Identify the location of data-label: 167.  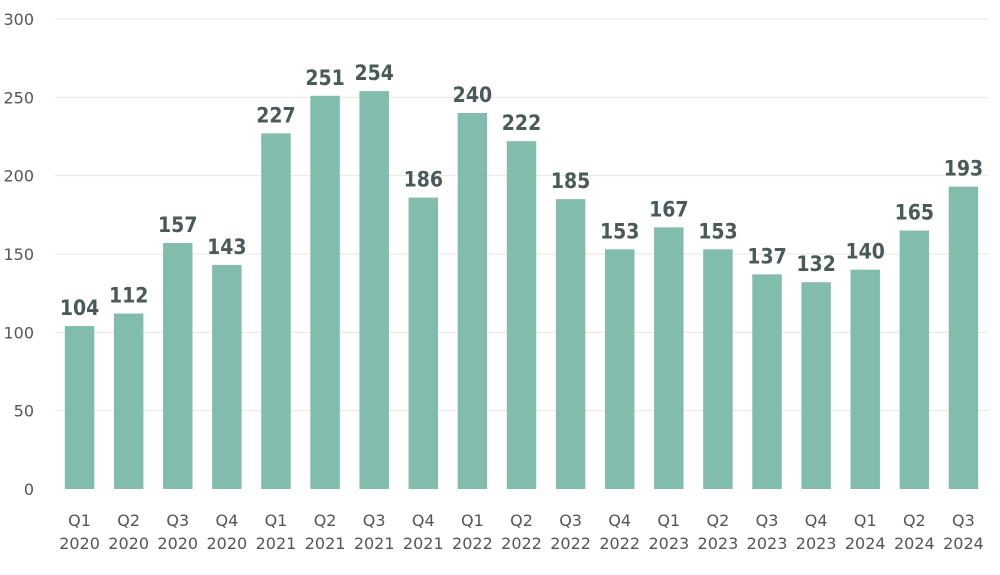
(668, 209).